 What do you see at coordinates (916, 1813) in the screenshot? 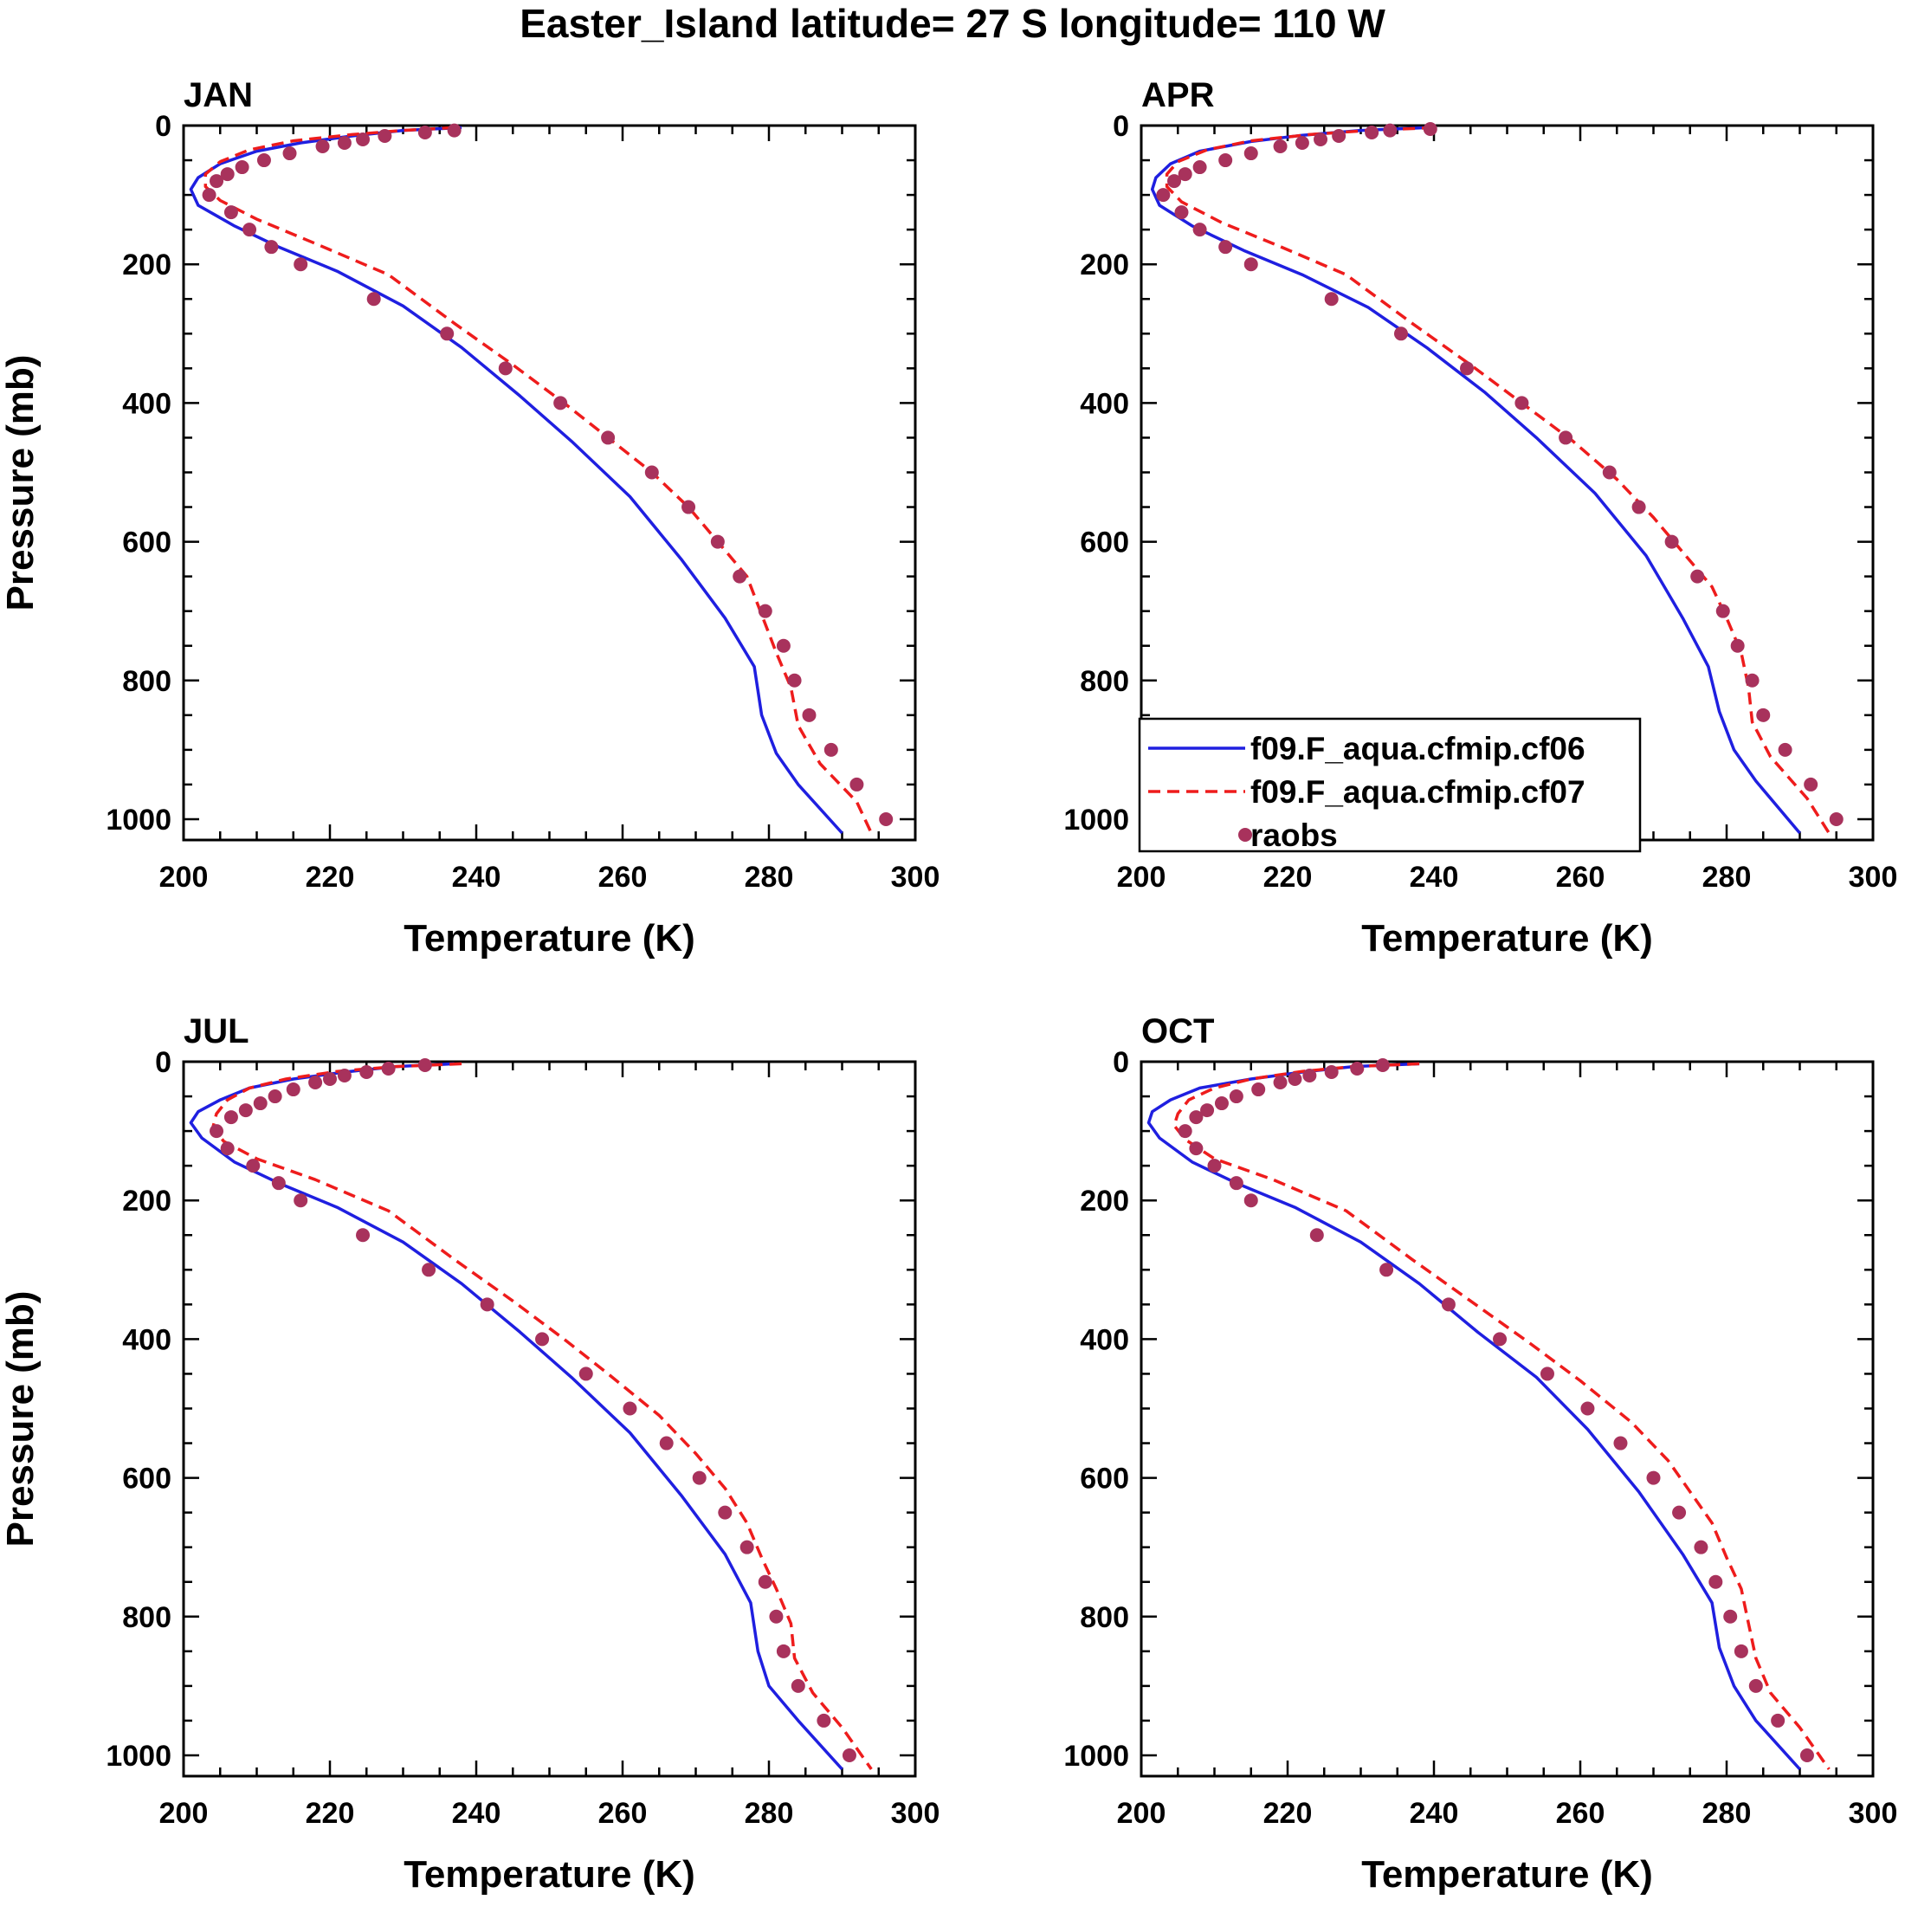
I see `x-tick-label: 300` at bounding box center [916, 1813].